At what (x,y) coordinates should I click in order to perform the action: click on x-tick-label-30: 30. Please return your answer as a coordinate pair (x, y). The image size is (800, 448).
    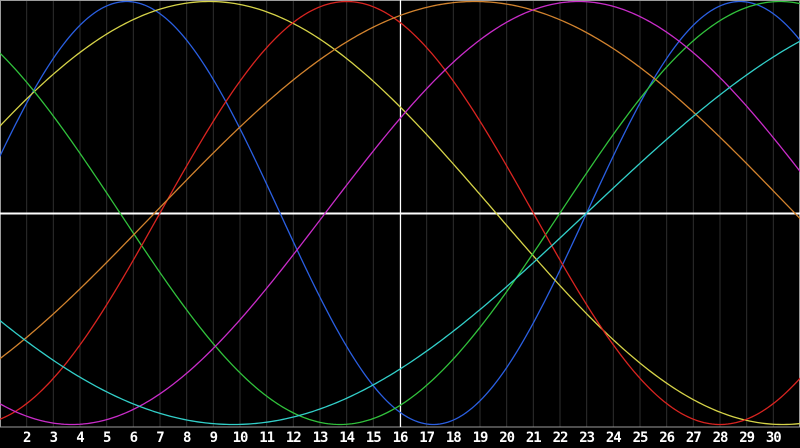
    Looking at the image, I should click on (773, 438).